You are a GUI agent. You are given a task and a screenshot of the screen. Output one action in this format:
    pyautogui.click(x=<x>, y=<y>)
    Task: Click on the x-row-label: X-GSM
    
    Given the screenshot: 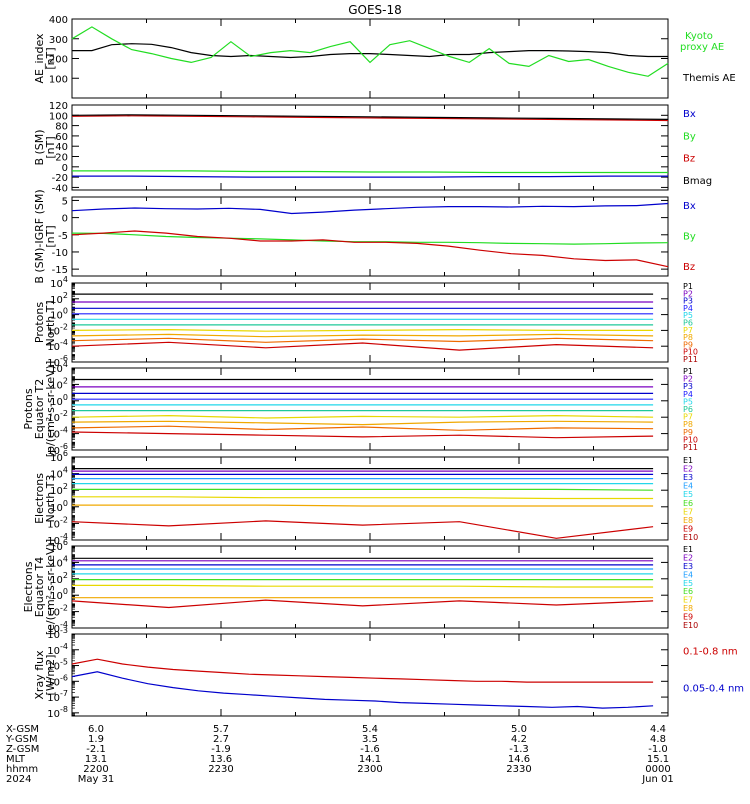 What is the action you would take?
    pyautogui.click(x=22, y=729)
    